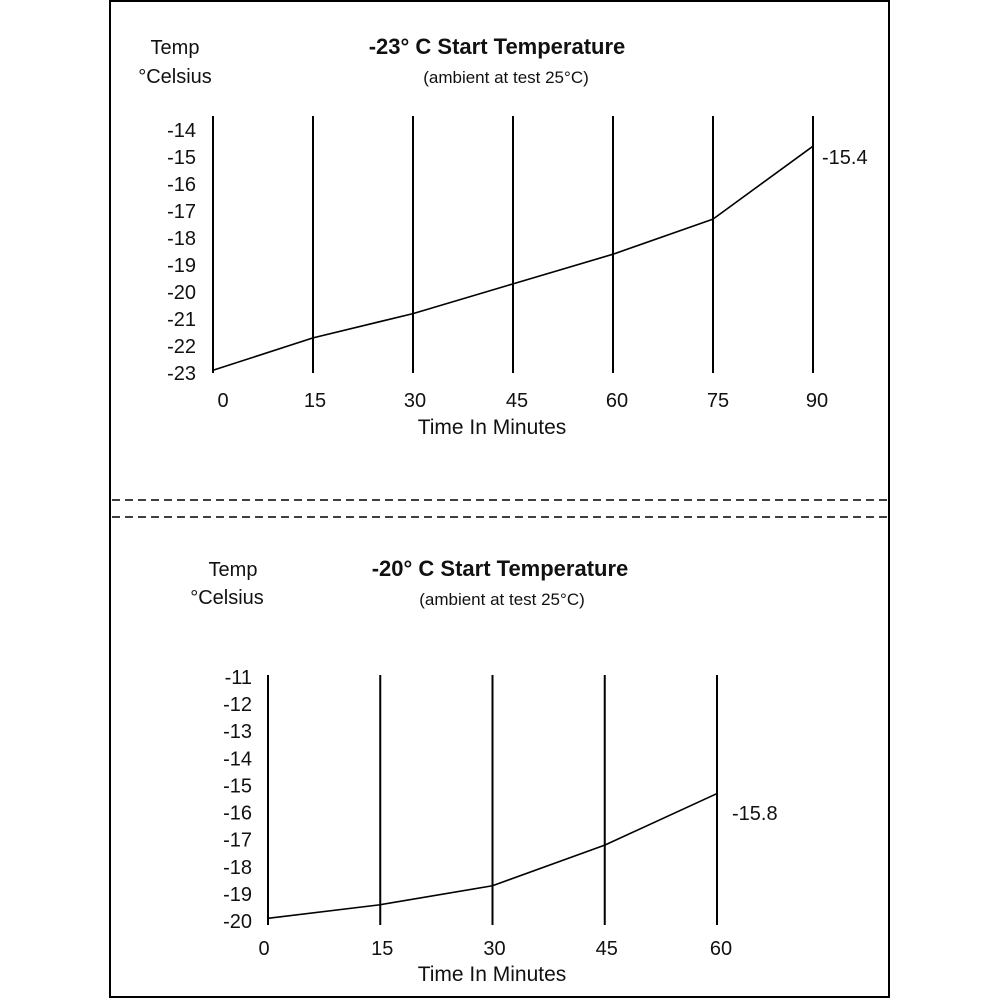 The image size is (1000, 1005). I want to click on chart-1-x-tick-label: 30, so click(415, 401).